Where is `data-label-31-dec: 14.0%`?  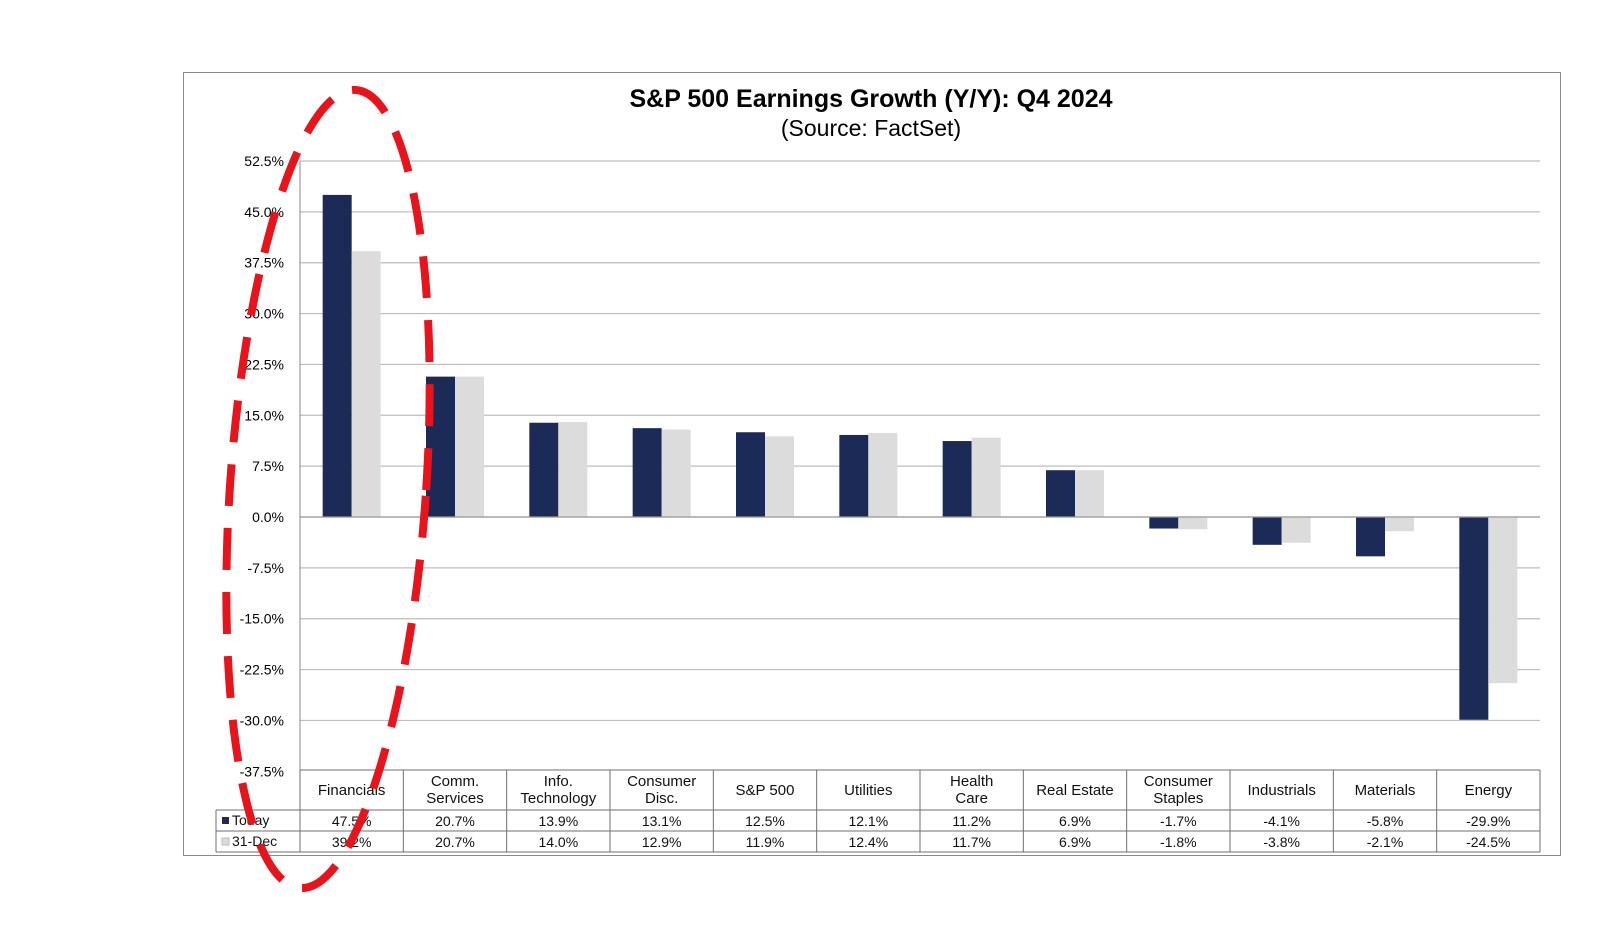
data-label-31-dec: 14.0% is located at coordinates (558, 842).